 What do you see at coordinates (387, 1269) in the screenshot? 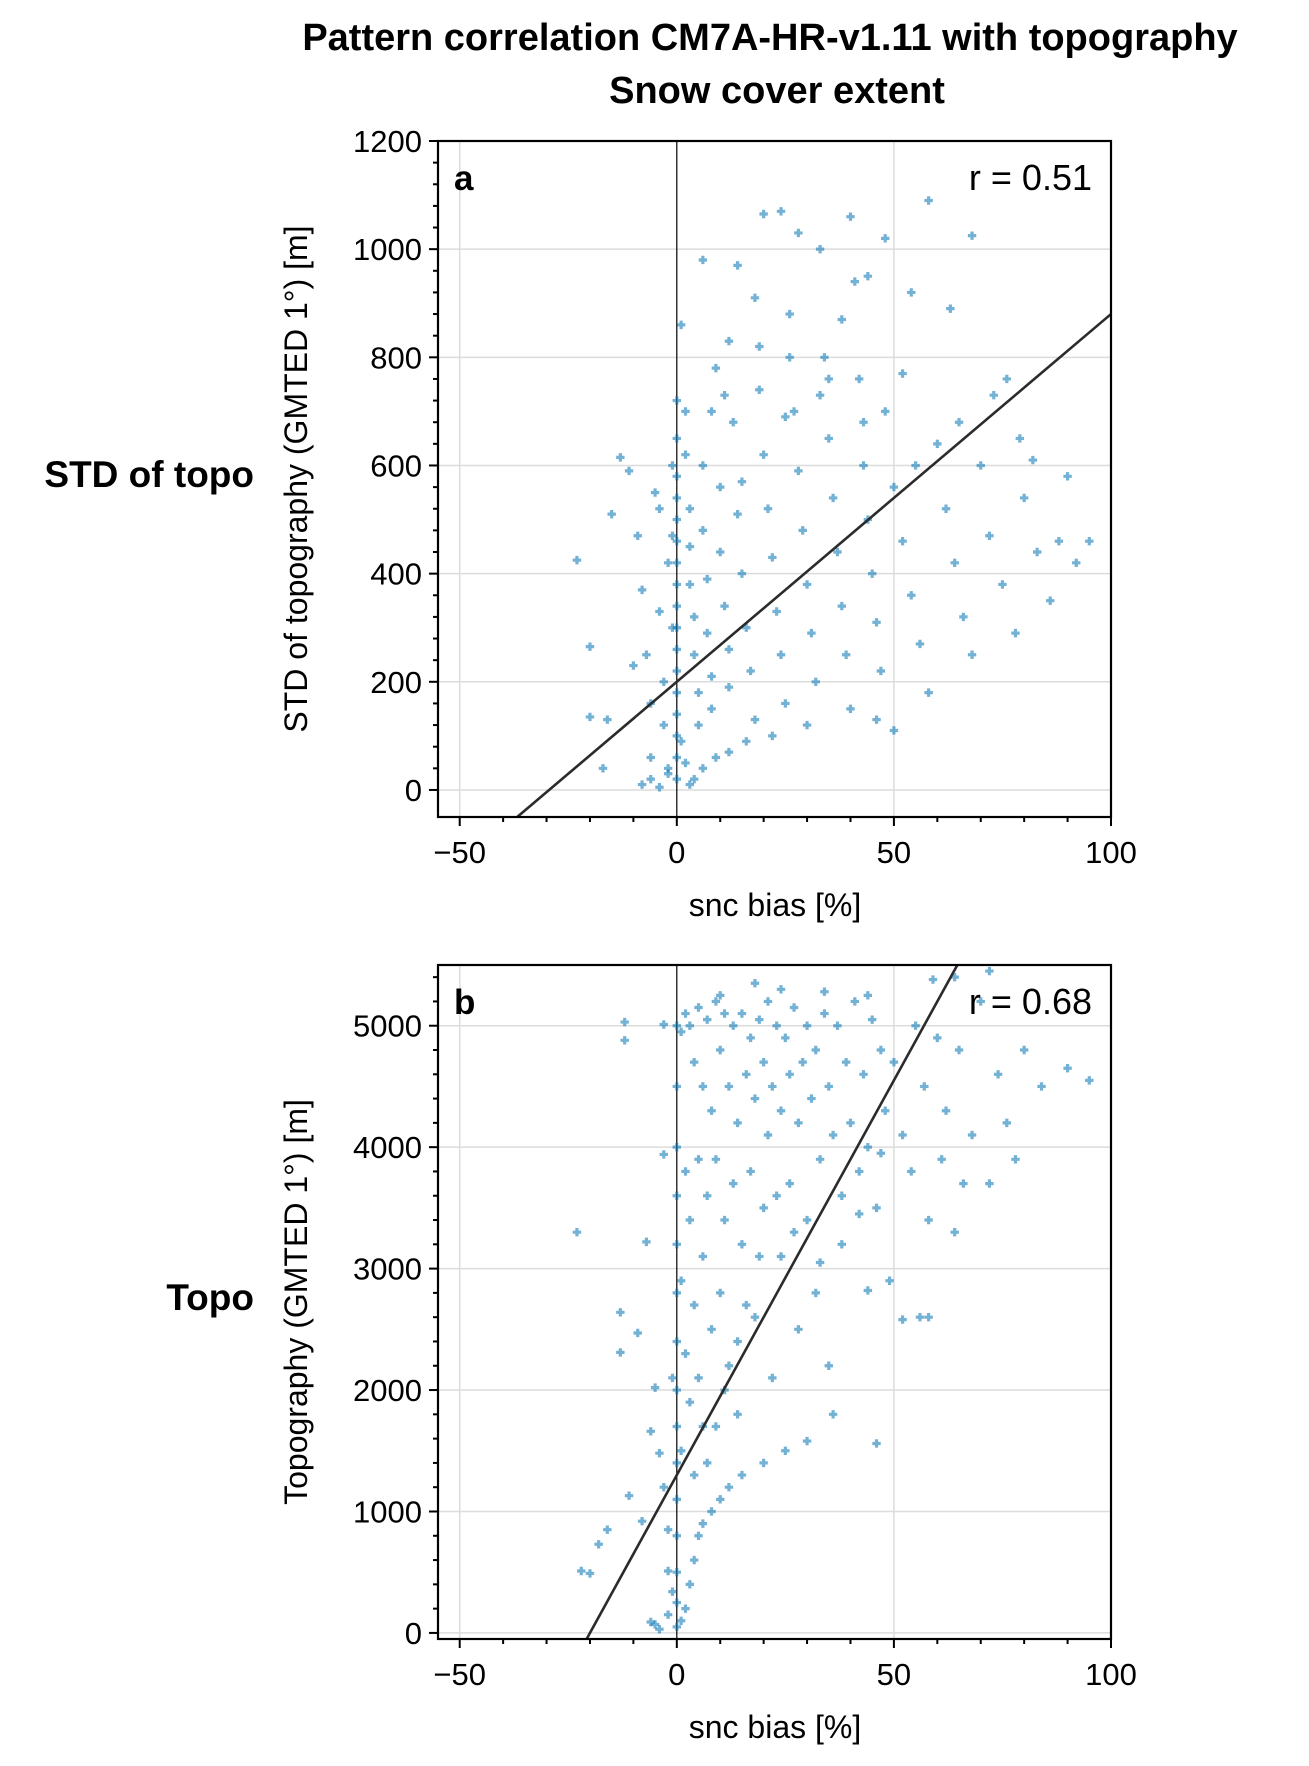
I see `y-tick-label: 3000` at bounding box center [387, 1269].